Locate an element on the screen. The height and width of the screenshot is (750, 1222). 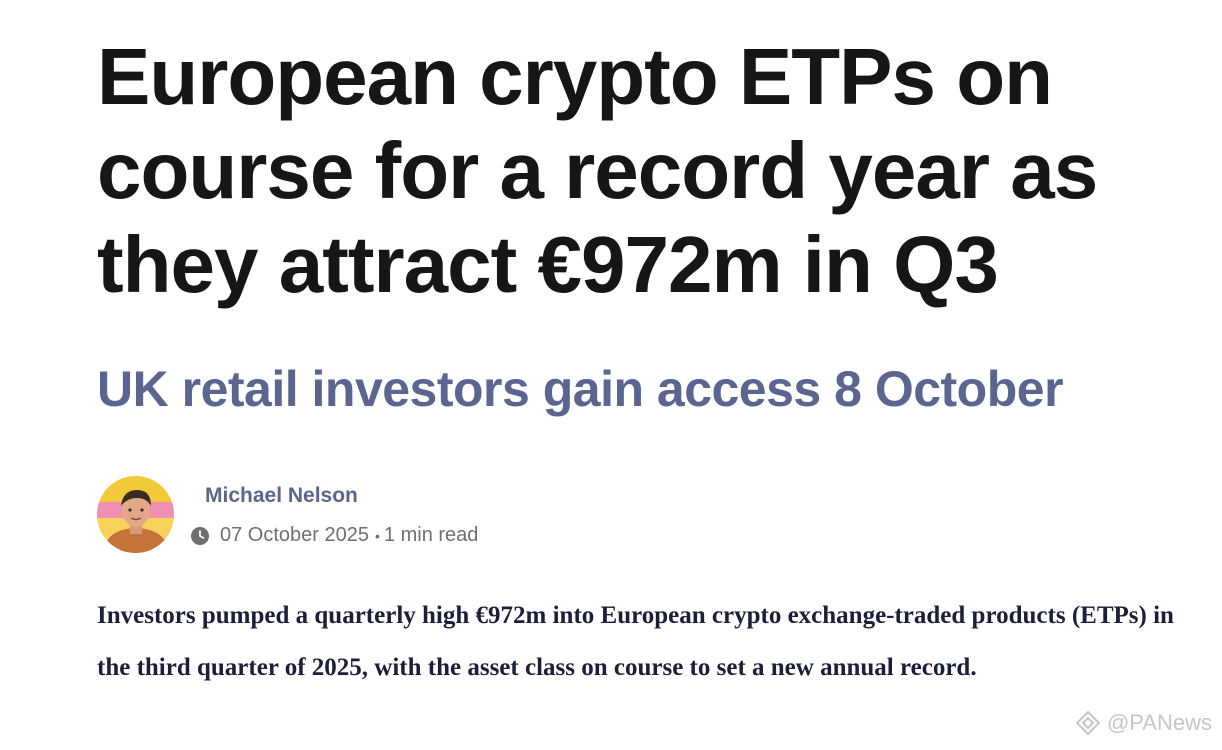
watermark: @PANews is located at coordinates (1143, 723).